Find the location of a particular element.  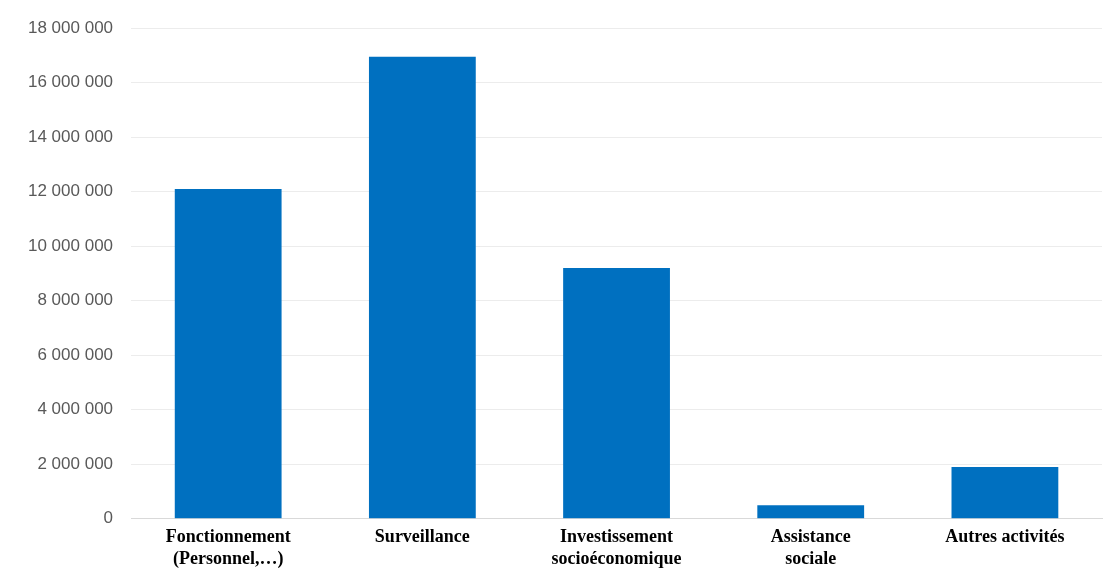

x-tick-label: Fonctionnement (Personnel,…) is located at coordinates (228, 547).